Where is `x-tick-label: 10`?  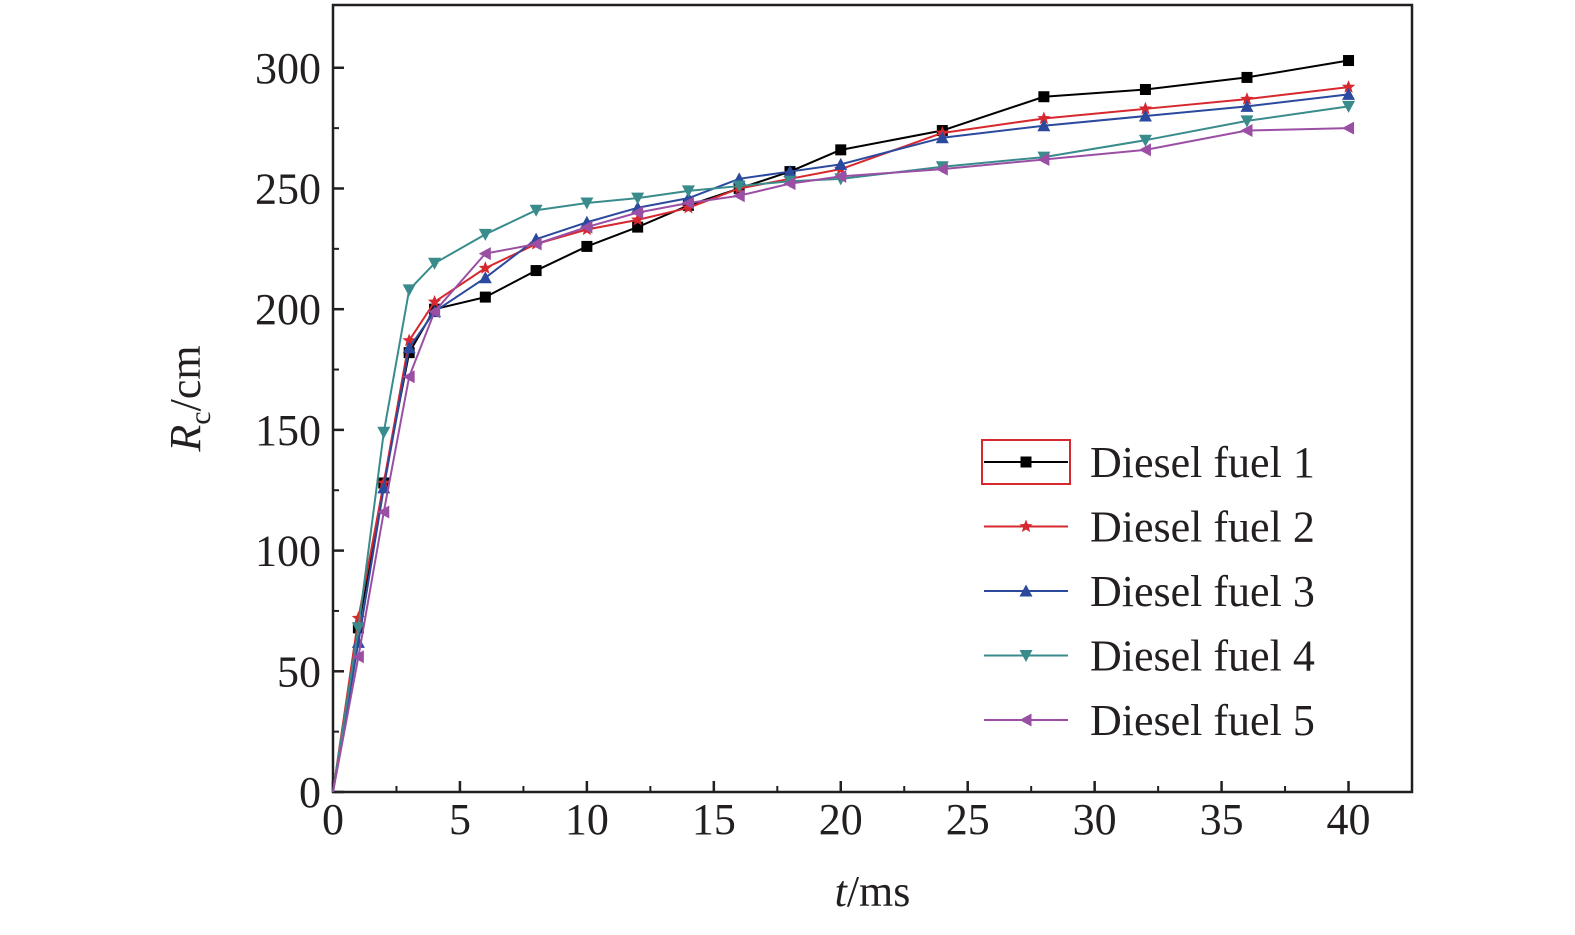 x-tick-label: 10 is located at coordinates (587, 819).